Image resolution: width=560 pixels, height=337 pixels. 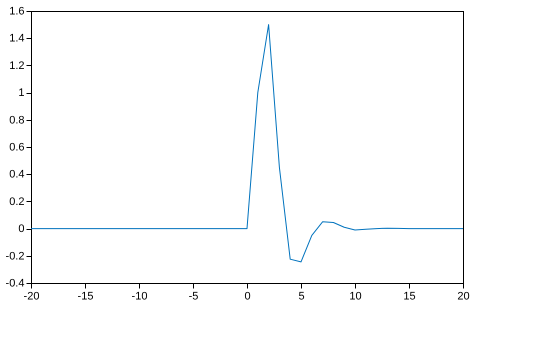 What do you see at coordinates (86, 296) in the screenshot?
I see `x-tick-label: -15` at bounding box center [86, 296].